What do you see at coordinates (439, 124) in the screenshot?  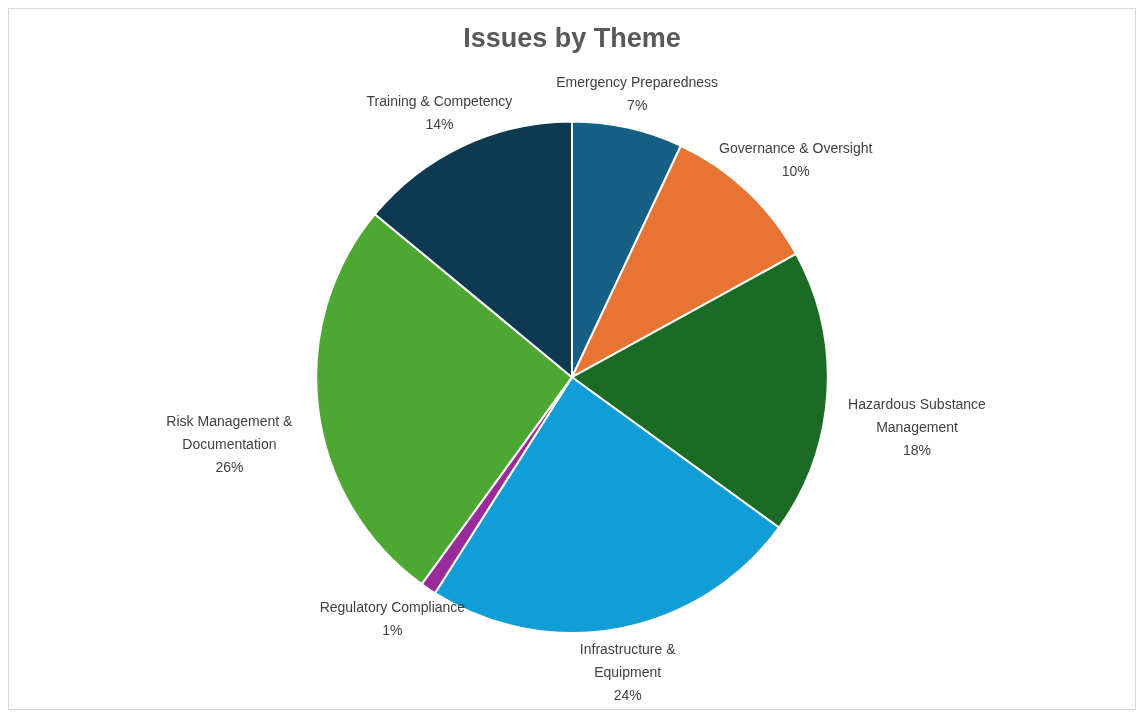 I see `data-label: 14%` at bounding box center [439, 124].